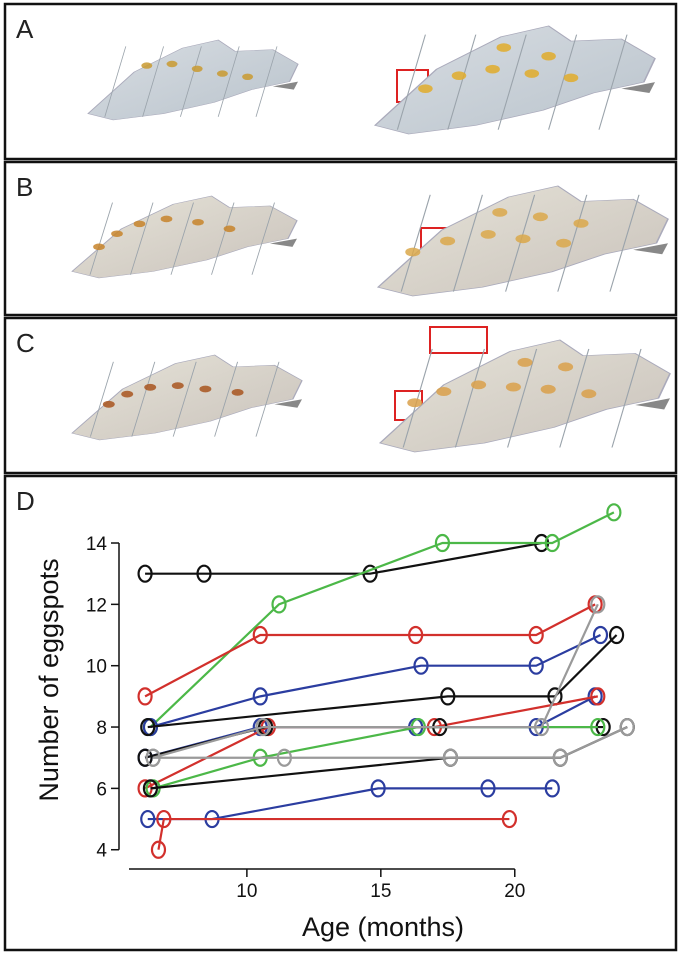 The width and height of the screenshot is (683, 954). What do you see at coordinates (96, 605) in the screenshot?
I see `y-tick-label: 12` at bounding box center [96, 605].